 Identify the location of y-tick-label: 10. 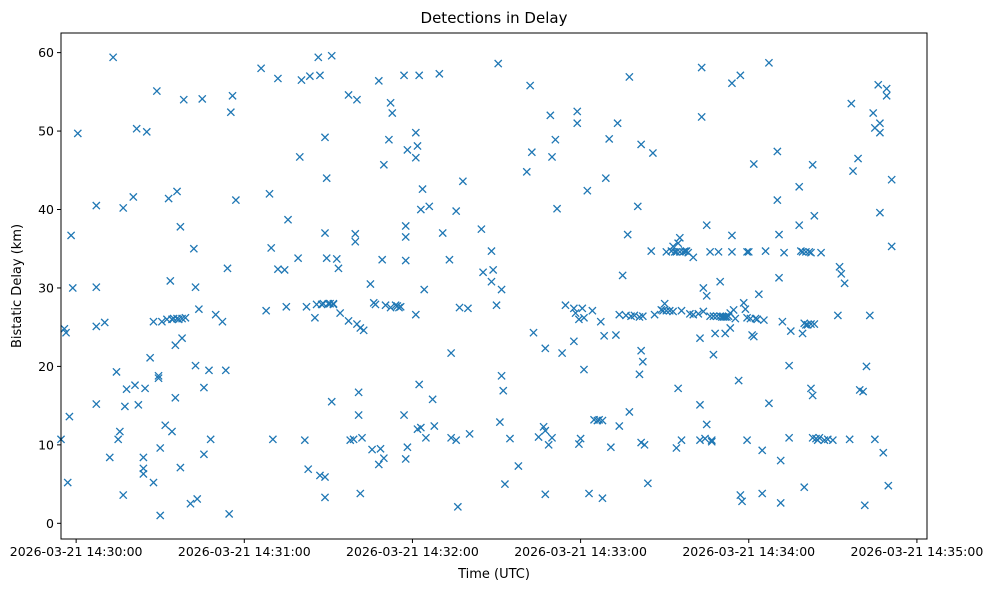
(46, 444).